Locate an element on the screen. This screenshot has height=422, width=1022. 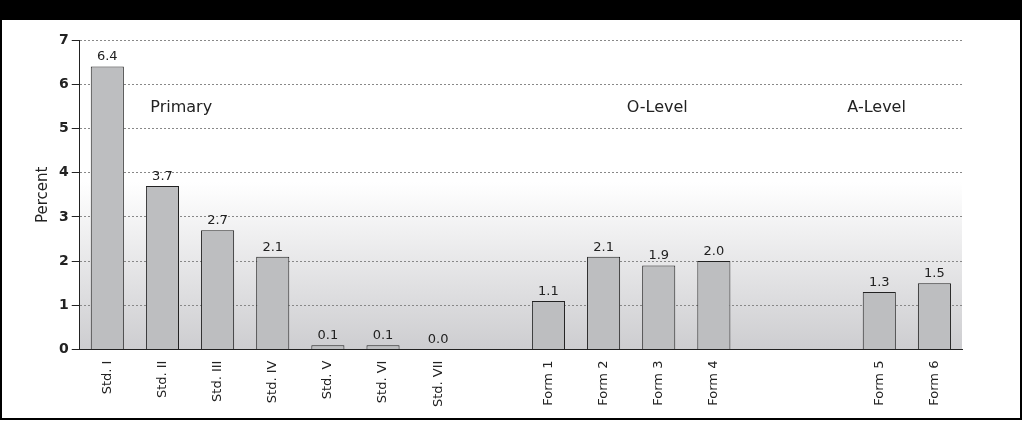
x-tick-label: Std. I is located at coordinates (106, 377).